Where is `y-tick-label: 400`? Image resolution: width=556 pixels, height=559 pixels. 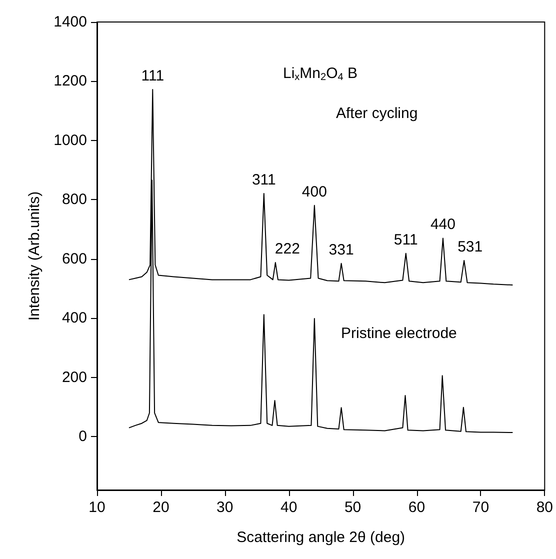
y-tick-label: 400 is located at coordinates (74, 318).